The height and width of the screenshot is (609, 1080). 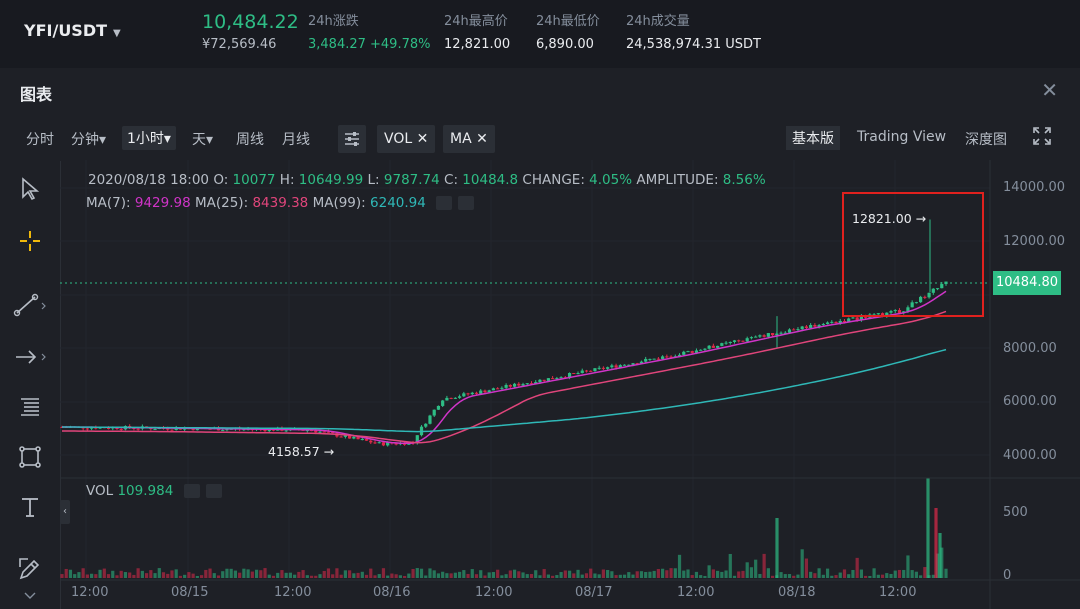 What do you see at coordinates (72, 30) in the screenshot?
I see `pair-selector: YFI/USDT ▼` at bounding box center [72, 30].